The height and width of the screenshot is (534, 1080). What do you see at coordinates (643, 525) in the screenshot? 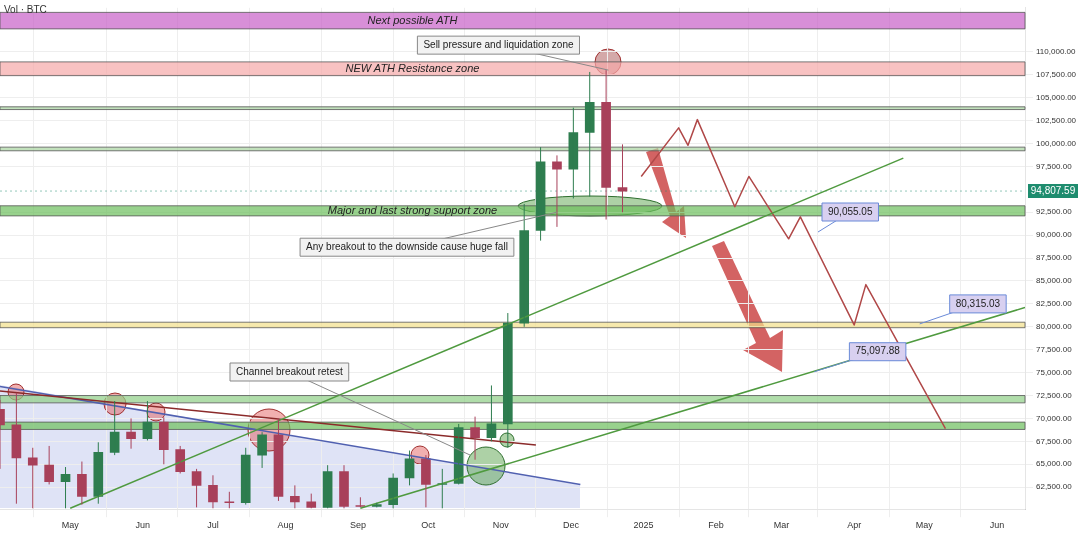
I see `x-tick-label: 2025` at bounding box center [643, 525].